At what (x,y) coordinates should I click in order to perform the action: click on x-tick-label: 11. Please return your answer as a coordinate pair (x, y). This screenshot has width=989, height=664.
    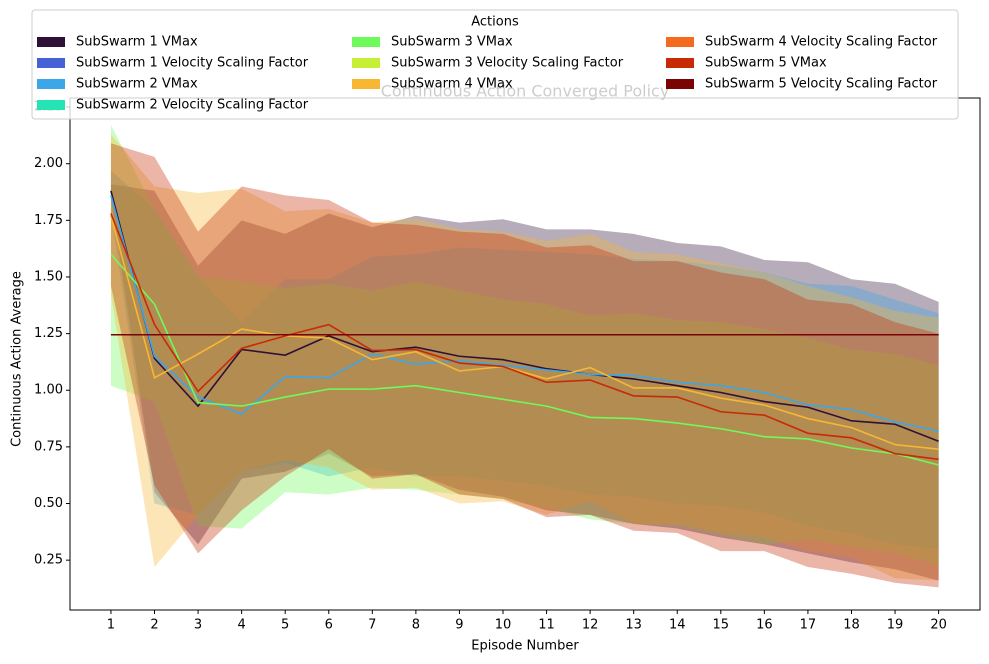
    Looking at the image, I should click on (546, 625).